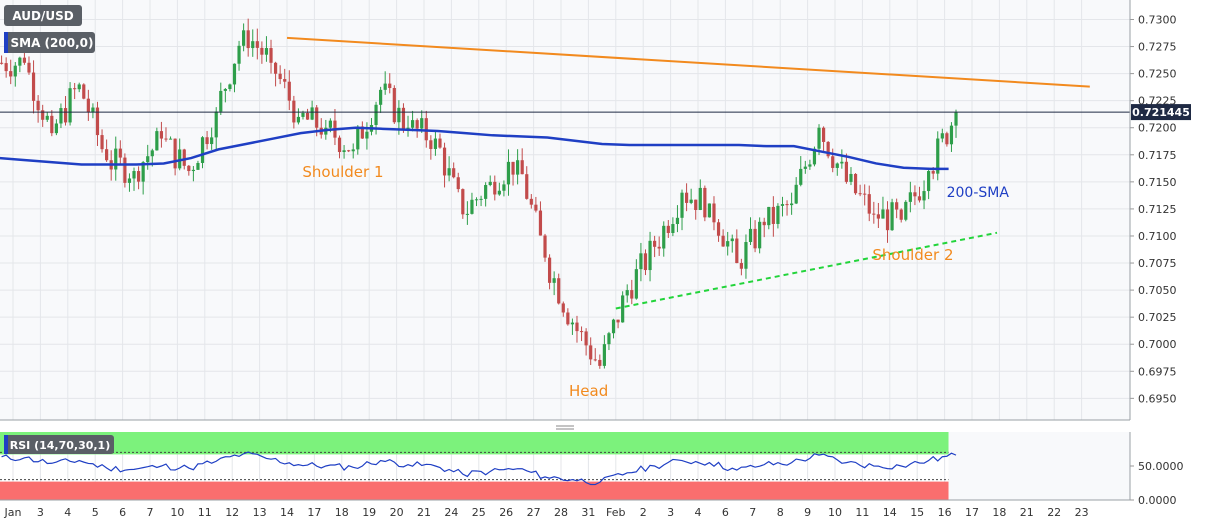 The width and height of the screenshot is (1207, 526). I want to click on x-tick-label: 15, so click(917, 512).